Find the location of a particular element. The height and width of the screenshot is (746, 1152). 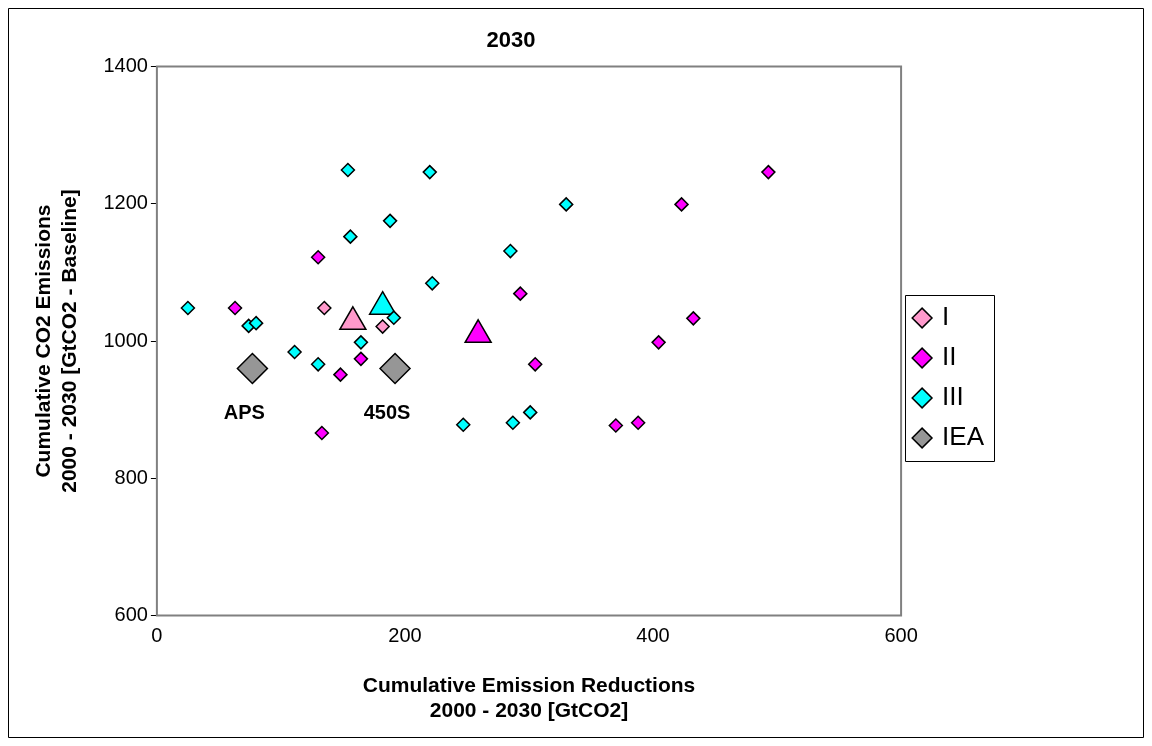

y-tick-label: 1400 is located at coordinates (125, 64).